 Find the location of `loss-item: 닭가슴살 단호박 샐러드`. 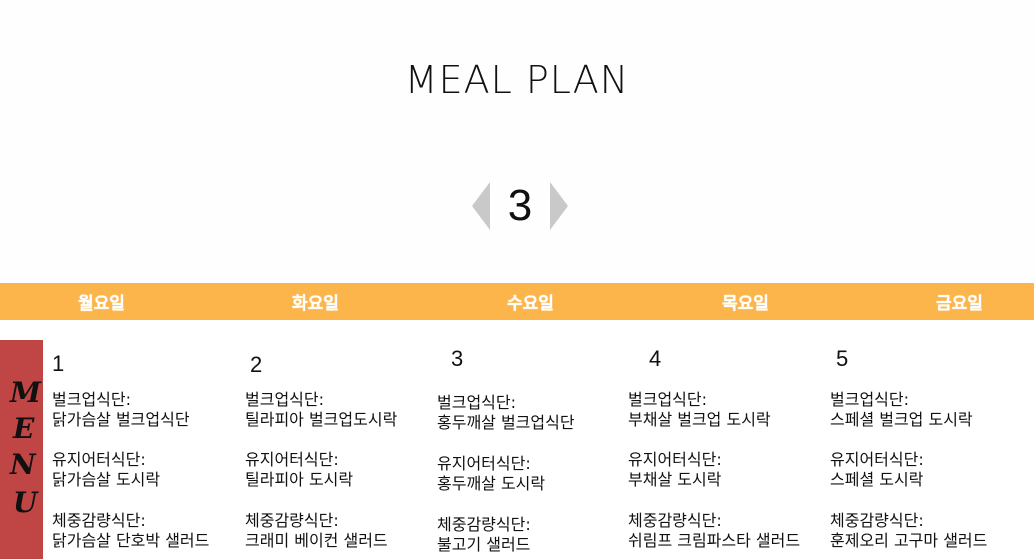

loss-item: 닭가슴살 단호박 샐러드 is located at coordinates (131, 540).